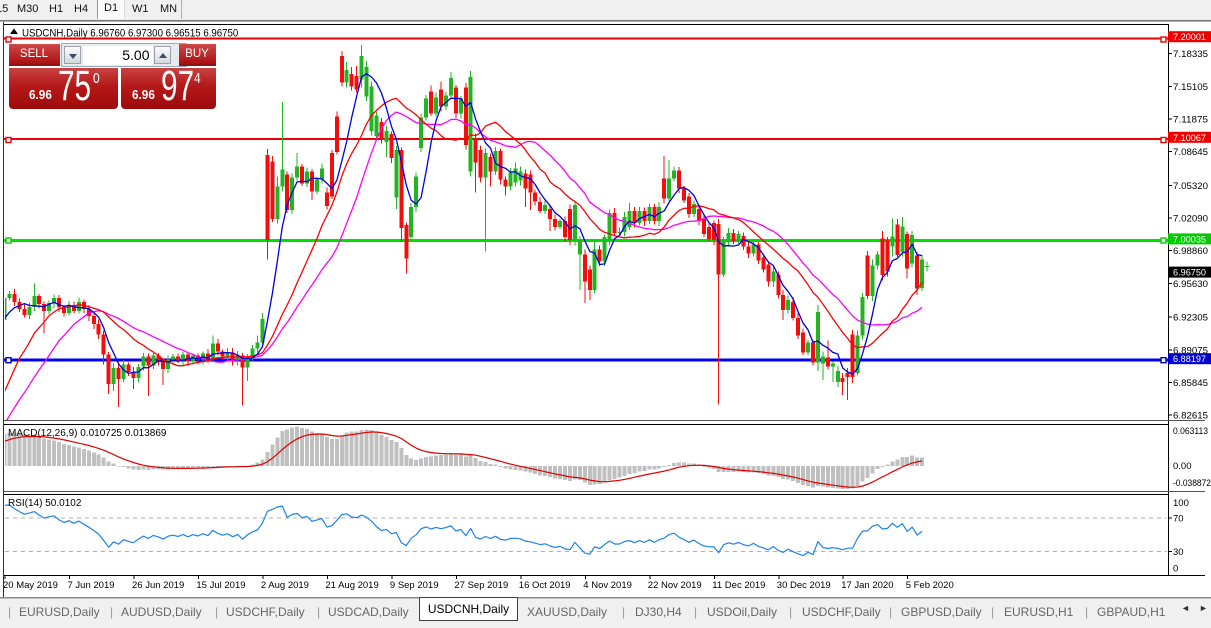  What do you see at coordinates (1178, 552) in the screenshot?
I see `svg-text: 30` at bounding box center [1178, 552].